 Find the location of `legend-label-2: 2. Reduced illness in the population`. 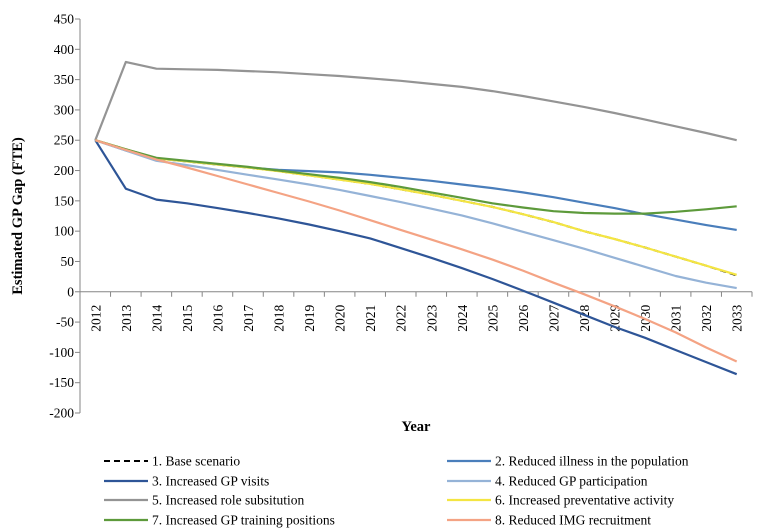

legend-label-2: 2. Reduced illness in the population is located at coordinates (592, 461).